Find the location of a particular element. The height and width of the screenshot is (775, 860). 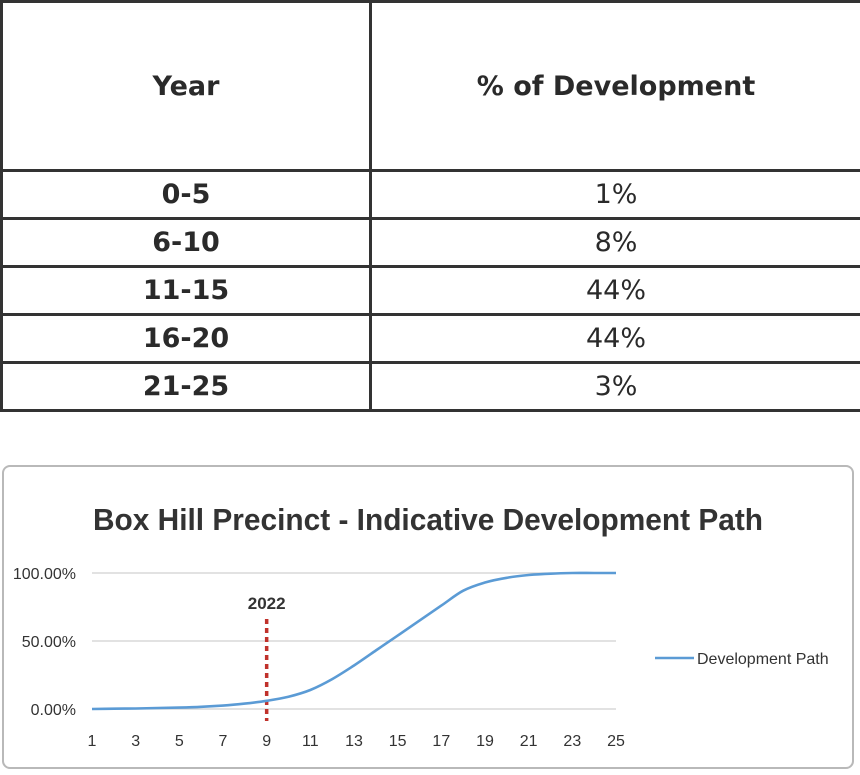

x-tick-label: 9 is located at coordinates (266, 741).